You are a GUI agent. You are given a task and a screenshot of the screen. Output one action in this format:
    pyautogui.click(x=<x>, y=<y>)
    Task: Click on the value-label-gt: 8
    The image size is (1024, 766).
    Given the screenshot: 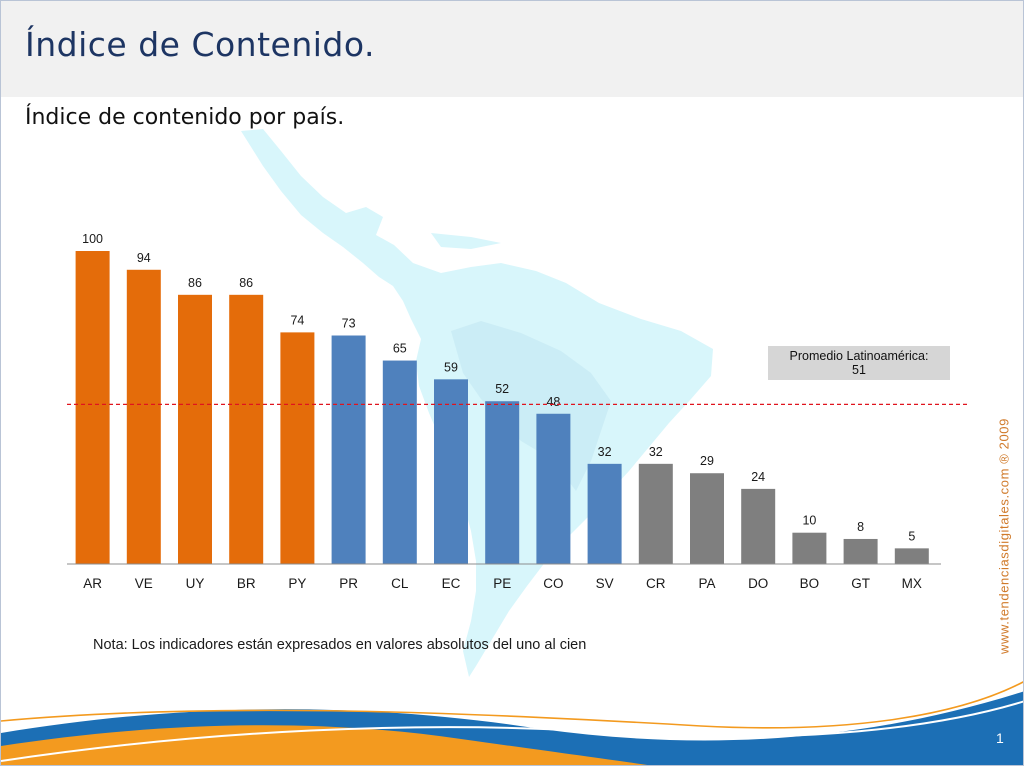 What is the action you would take?
    pyautogui.click(x=860, y=527)
    